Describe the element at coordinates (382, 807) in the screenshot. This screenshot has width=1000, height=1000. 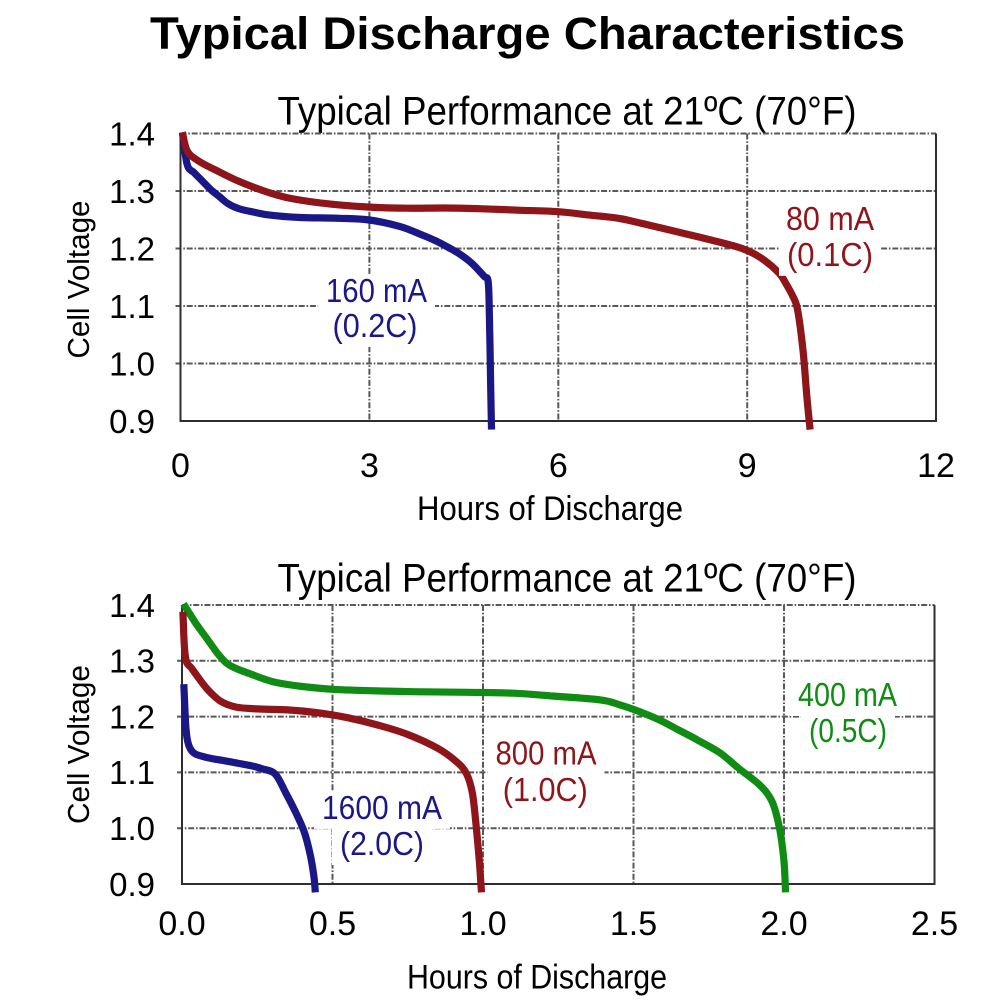
I see `svg-text: 1600 mA` at that location.